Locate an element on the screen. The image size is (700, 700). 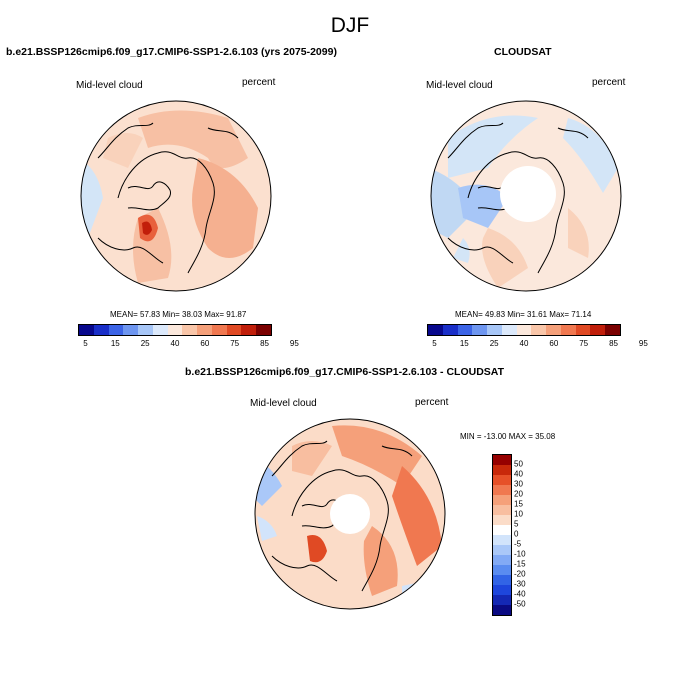
model-colorbar is located at coordinates (175, 330).